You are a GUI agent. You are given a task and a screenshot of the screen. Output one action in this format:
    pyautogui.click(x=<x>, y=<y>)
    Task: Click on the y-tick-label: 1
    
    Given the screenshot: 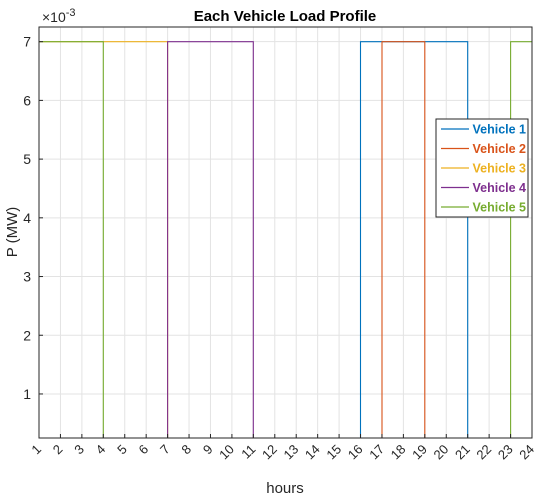 What is the action you would take?
    pyautogui.click(x=27, y=394)
    